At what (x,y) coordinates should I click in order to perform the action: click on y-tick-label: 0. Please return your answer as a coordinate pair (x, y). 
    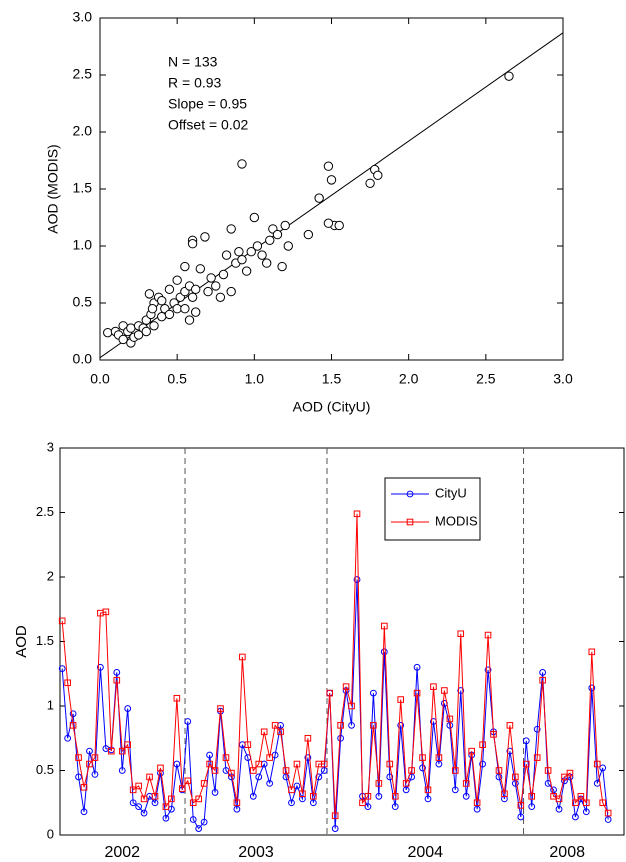
    Looking at the image, I should click on (50, 833).